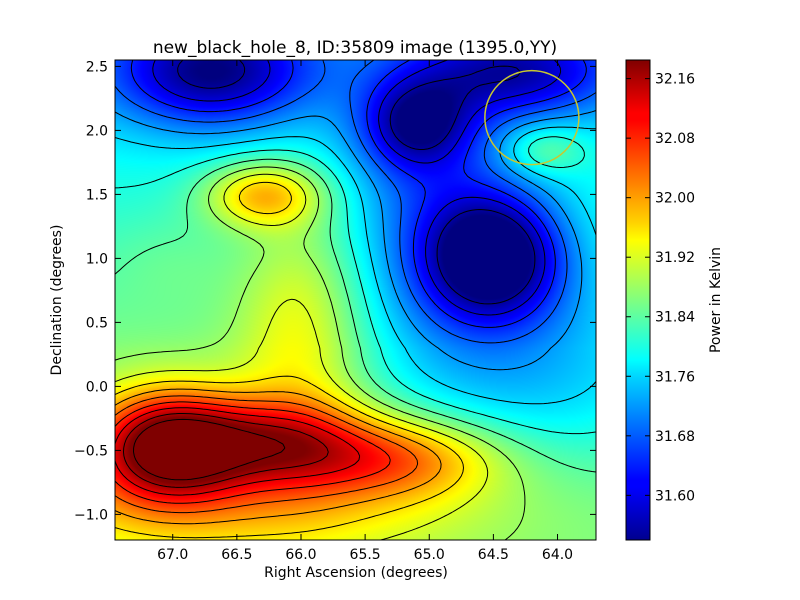 This screenshot has width=800, height=600. I want to click on colorbar-ticks: 31.60 31.68 31.76 31.84 31.92 32.00 32.08 32.16, so click(660, 288).